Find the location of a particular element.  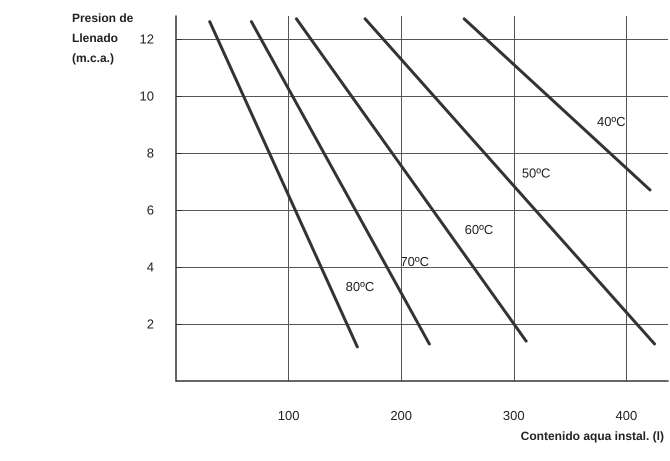

series-label: 80ºC is located at coordinates (360, 286).